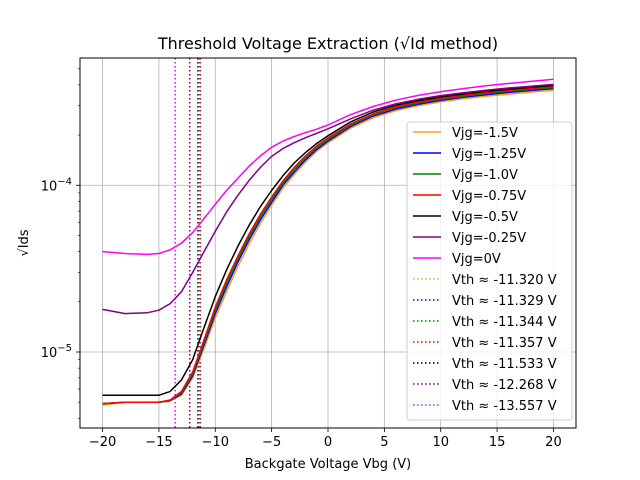  What do you see at coordinates (489, 238) in the screenshot?
I see `legend-label: Vjg=-0.25V` at bounding box center [489, 238].